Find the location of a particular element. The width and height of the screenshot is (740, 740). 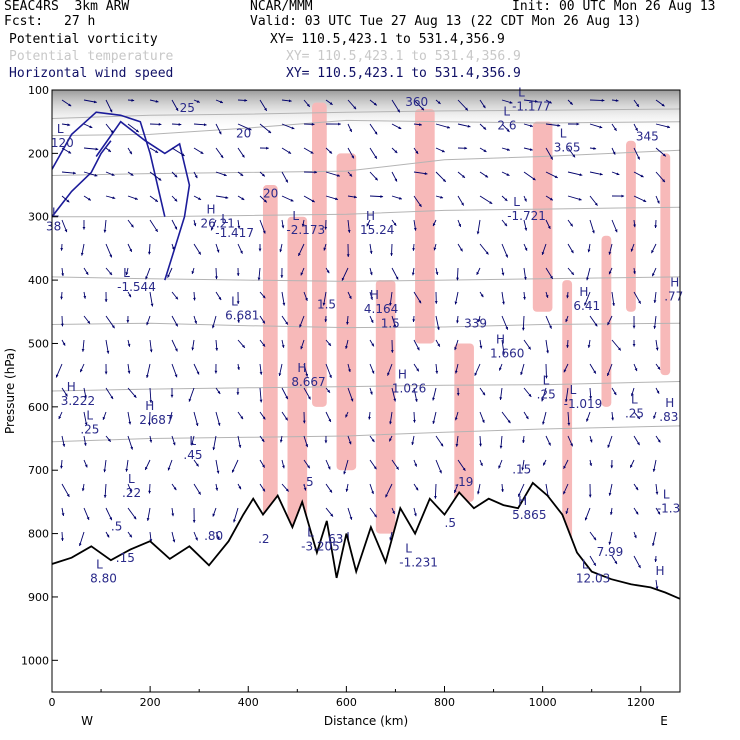

extremum-value: -1.3 is located at coordinates (668, 509).